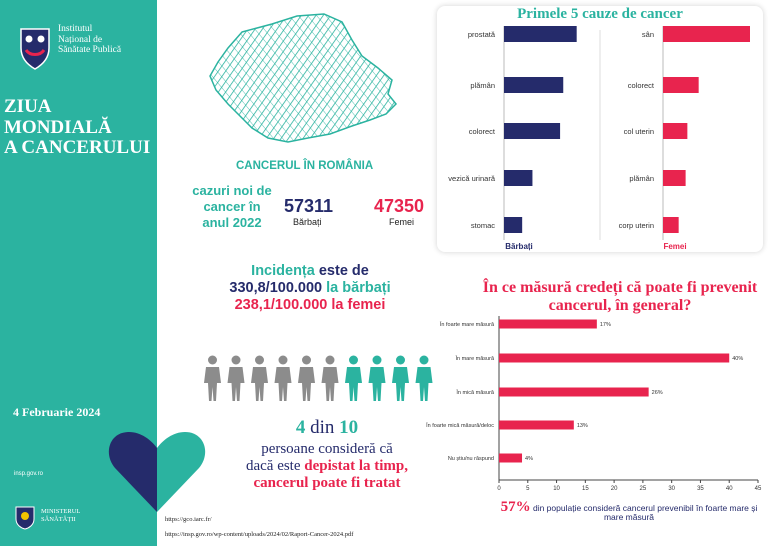 The height and width of the screenshot is (546, 768). I want to click on incidence-heading: Incidența este de, so click(310, 271).